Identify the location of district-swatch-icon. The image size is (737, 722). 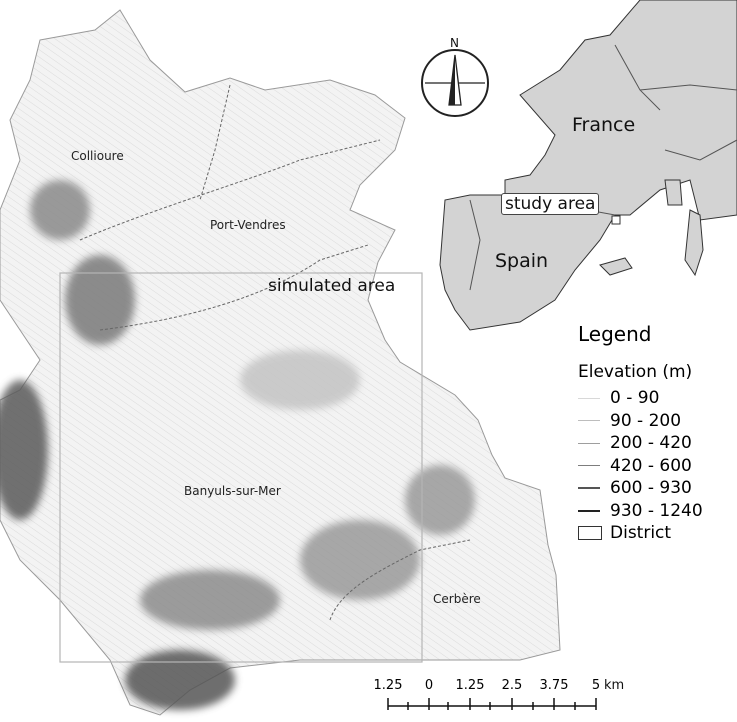
(590, 533).